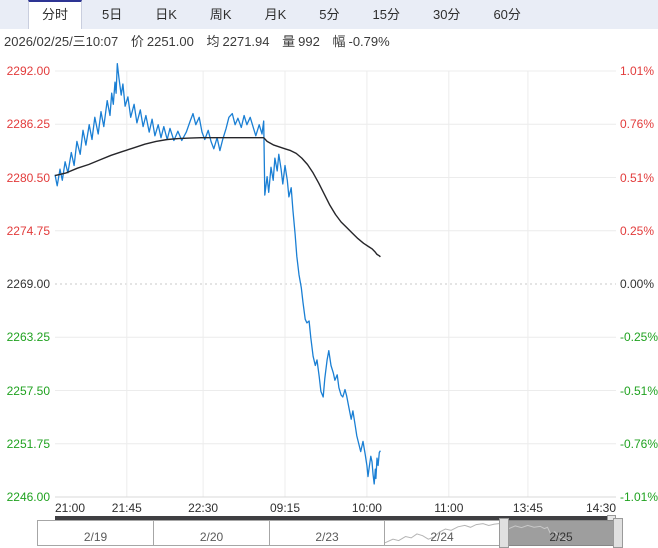  I want to click on nav-date-label: 2/24, so click(442, 537).